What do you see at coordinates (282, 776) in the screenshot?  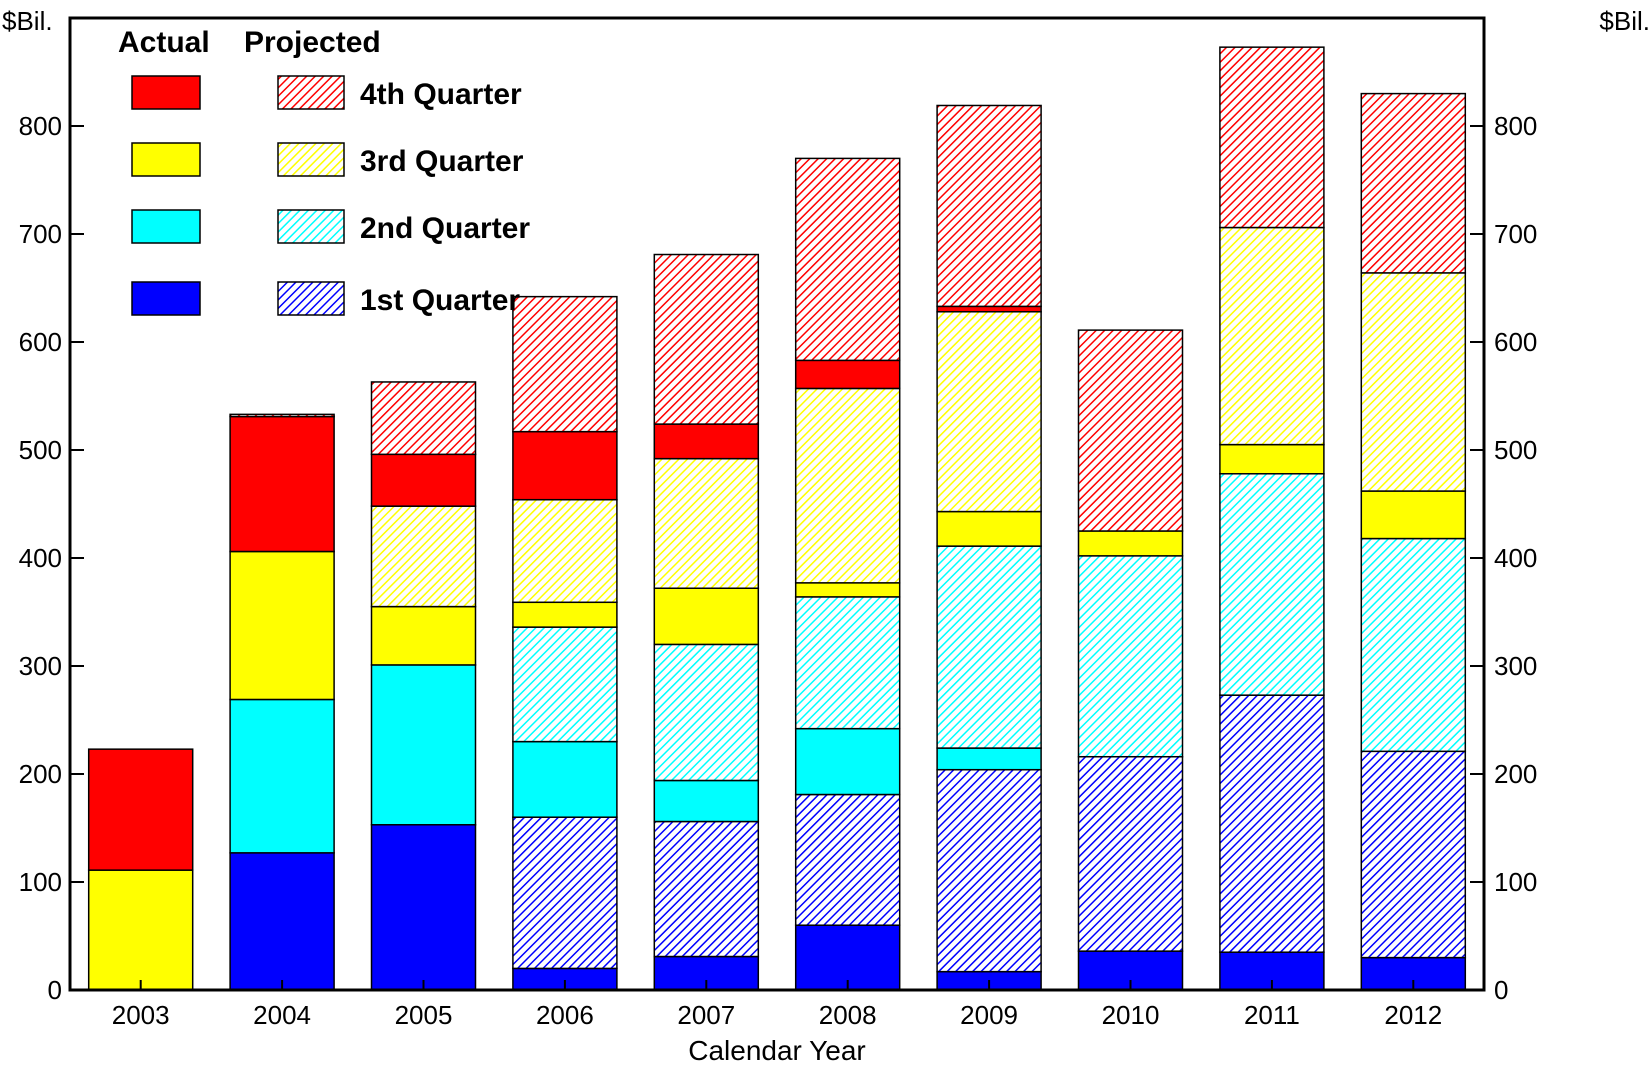 I see `bar-2004-2nd-quarter-actual` at bounding box center [282, 776].